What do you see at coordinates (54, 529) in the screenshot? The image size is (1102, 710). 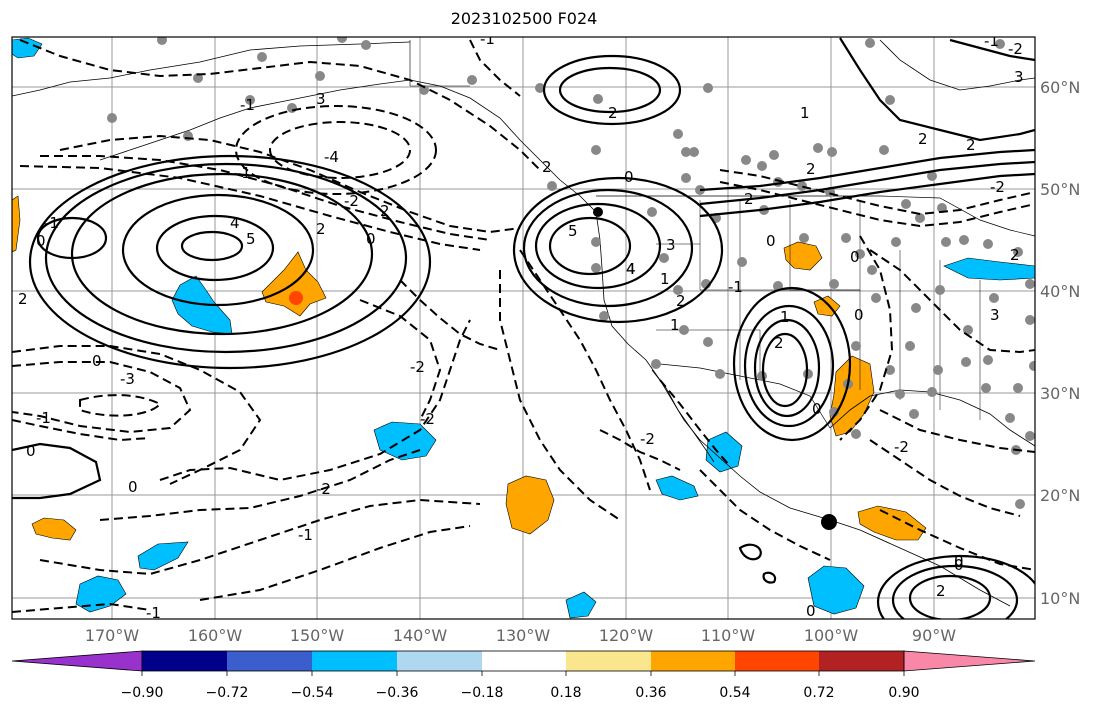 I see `orange-anomaly-dateline` at bounding box center [54, 529].